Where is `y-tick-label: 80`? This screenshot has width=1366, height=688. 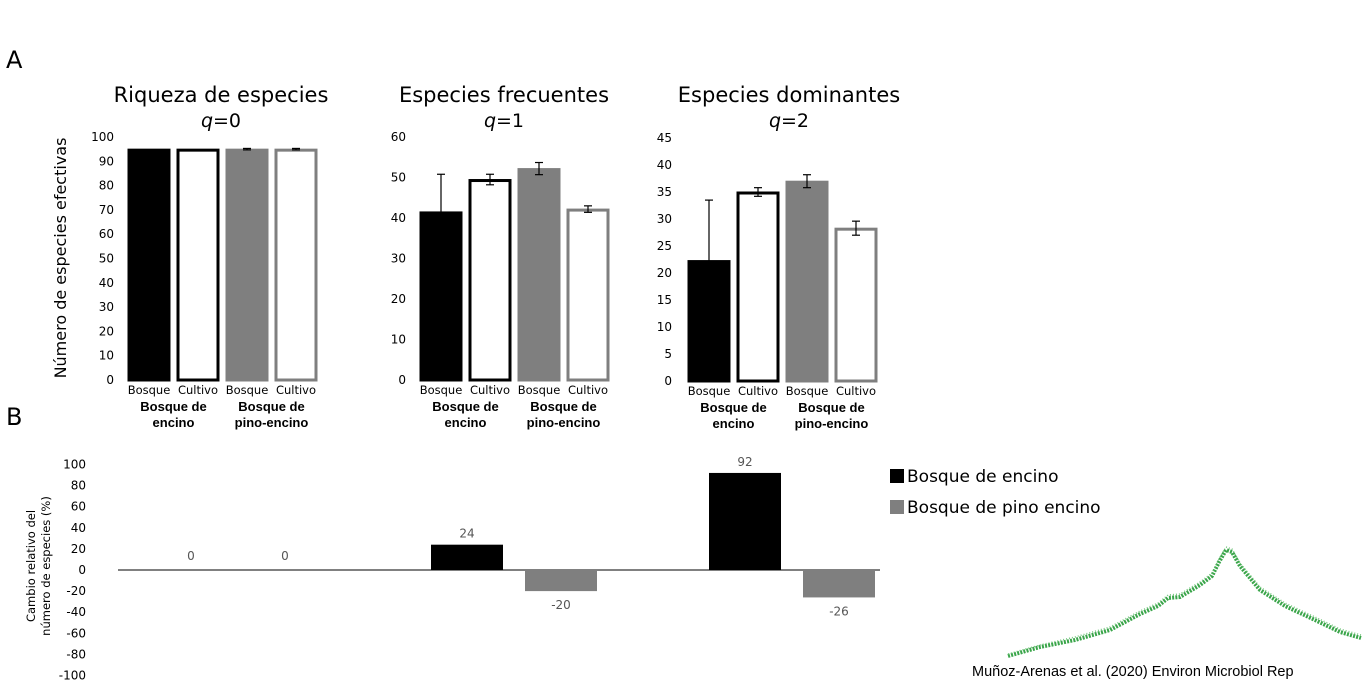
y-tick-label: 80 is located at coordinates (106, 186).